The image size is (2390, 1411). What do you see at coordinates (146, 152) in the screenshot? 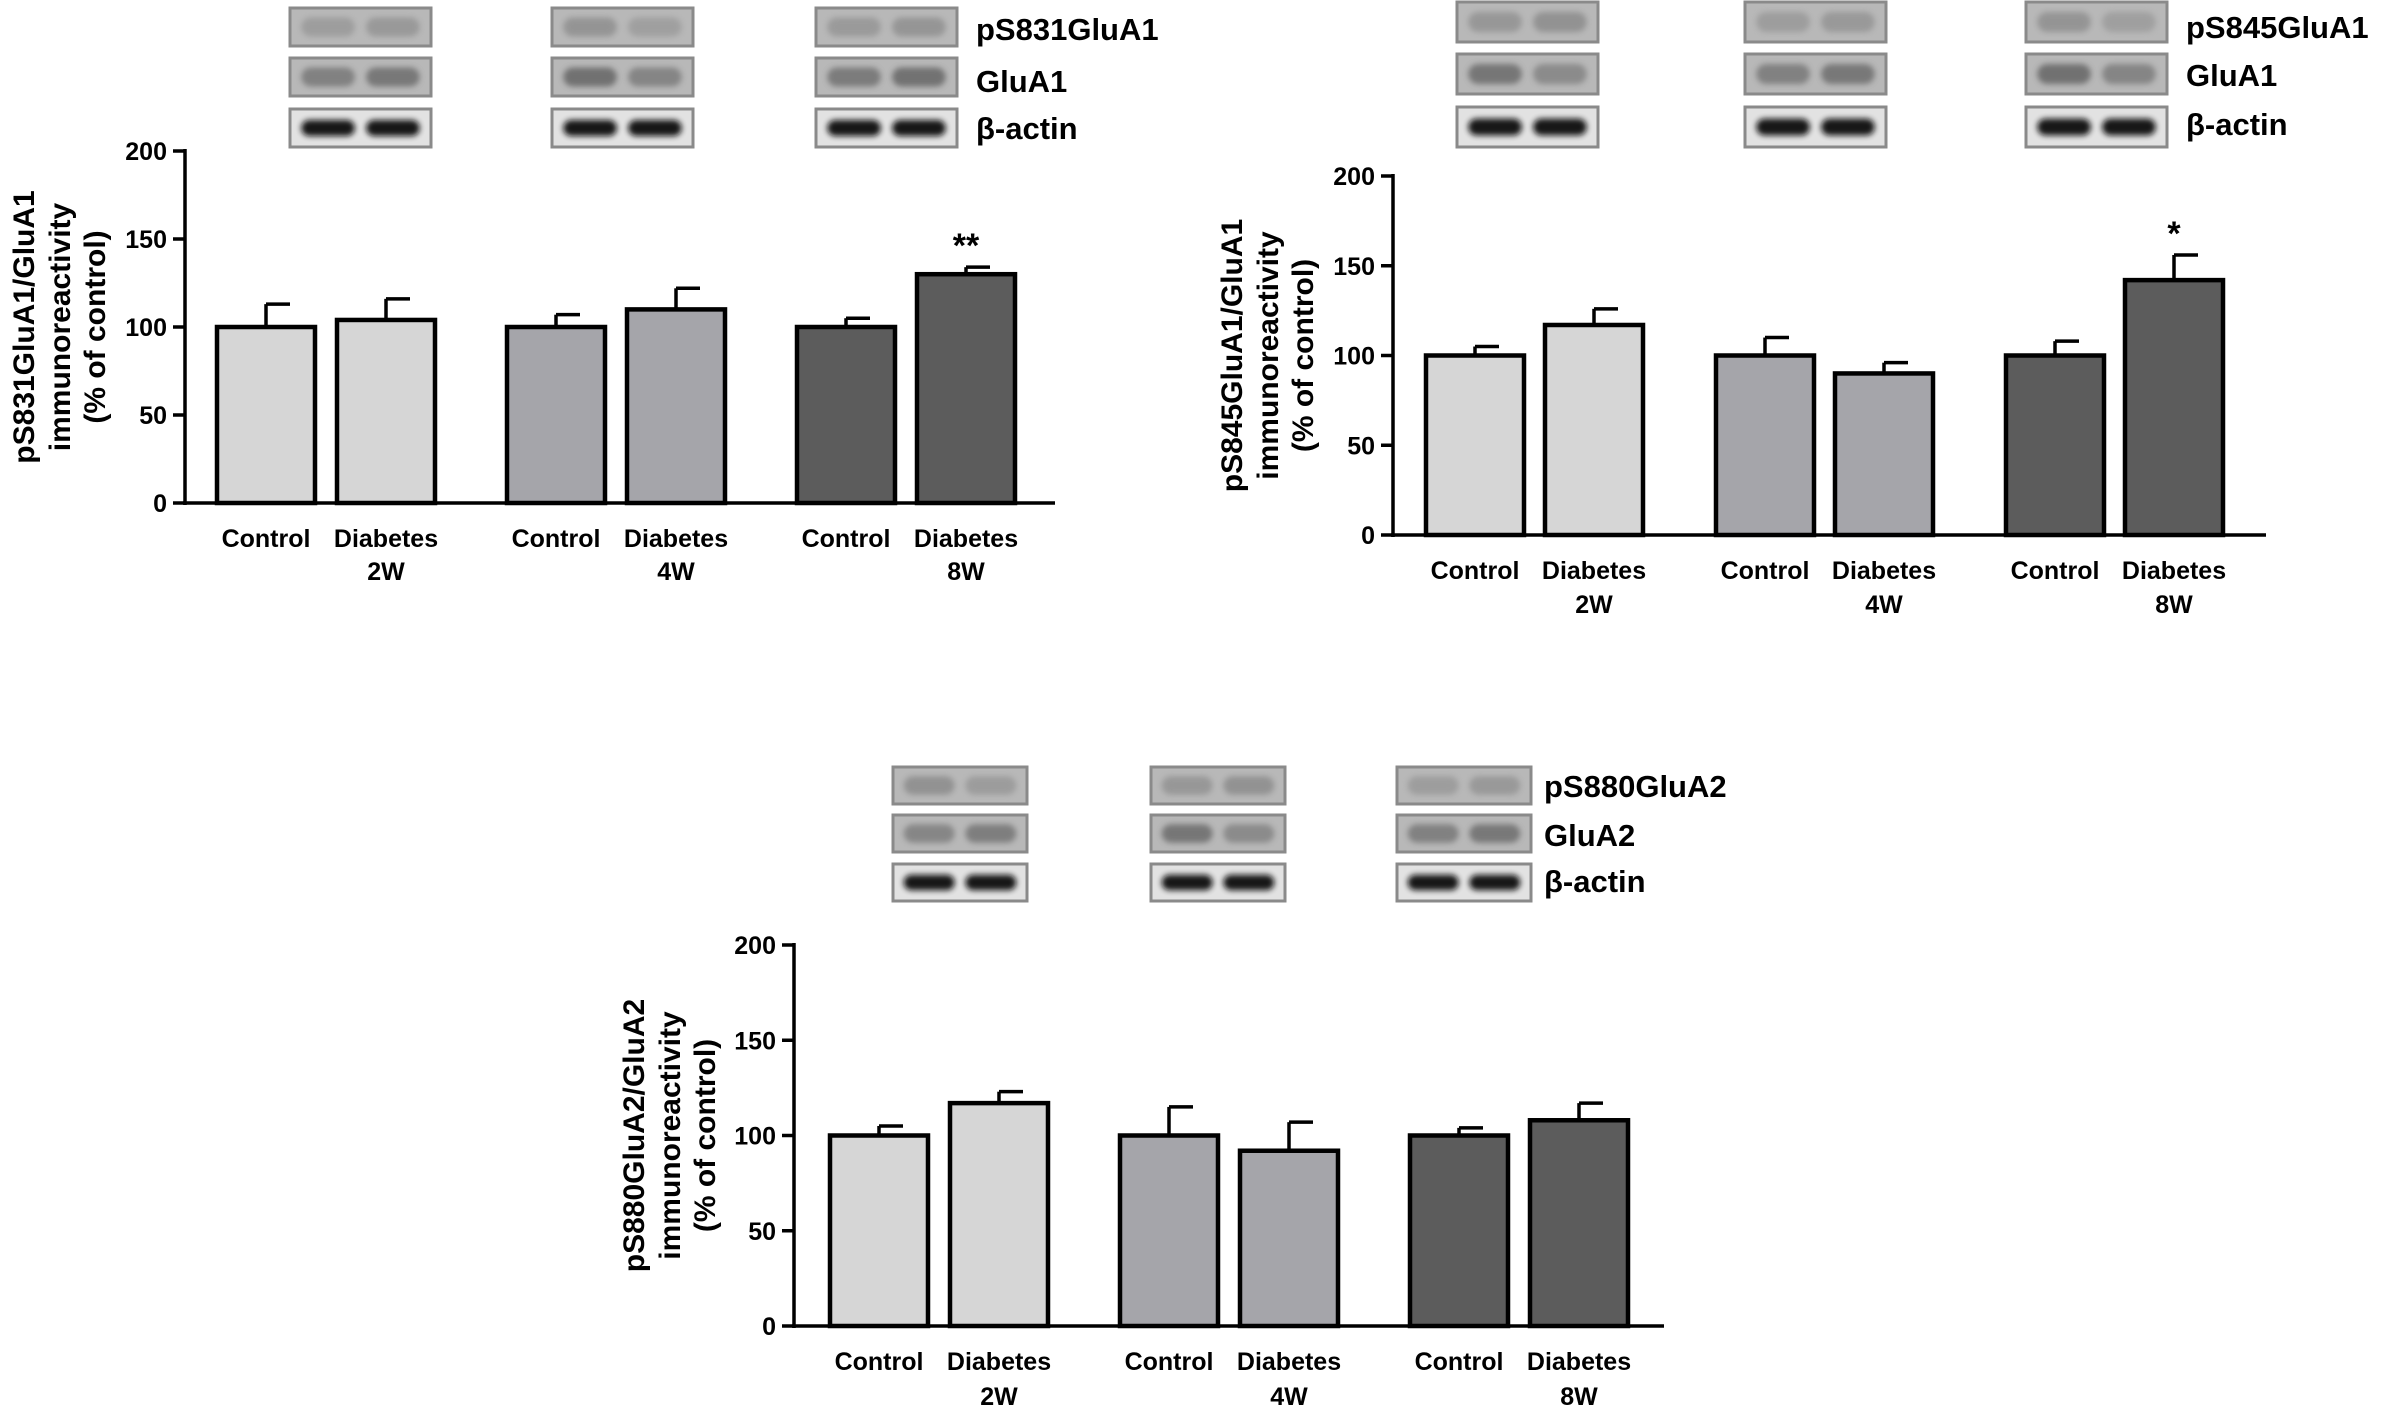
I see `y-tick-label: 200` at bounding box center [146, 152].